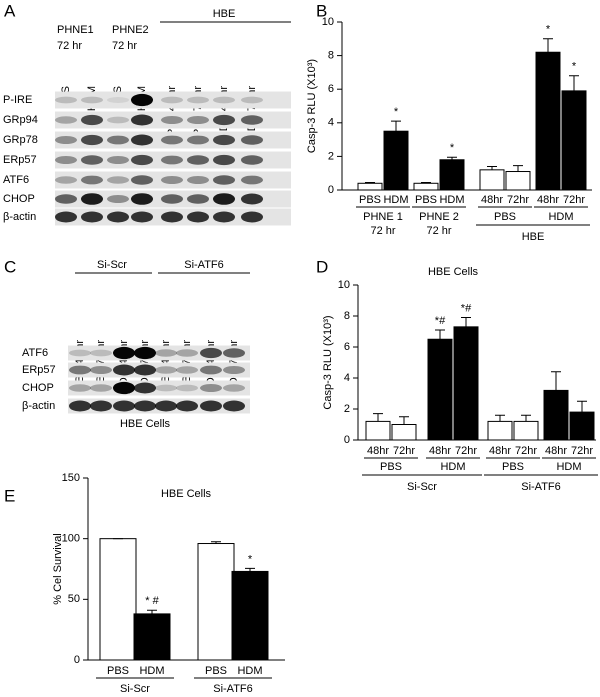  I want to click on y-tick-label: 10, so click(328, 22).